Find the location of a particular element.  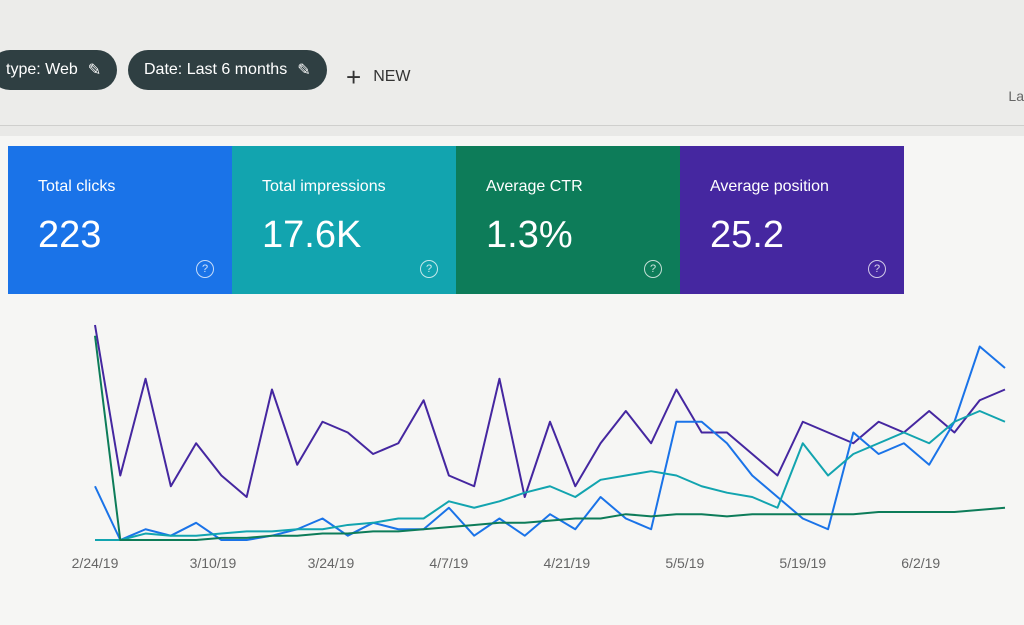

card-label: Average CTR is located at coordinates (534, 186).